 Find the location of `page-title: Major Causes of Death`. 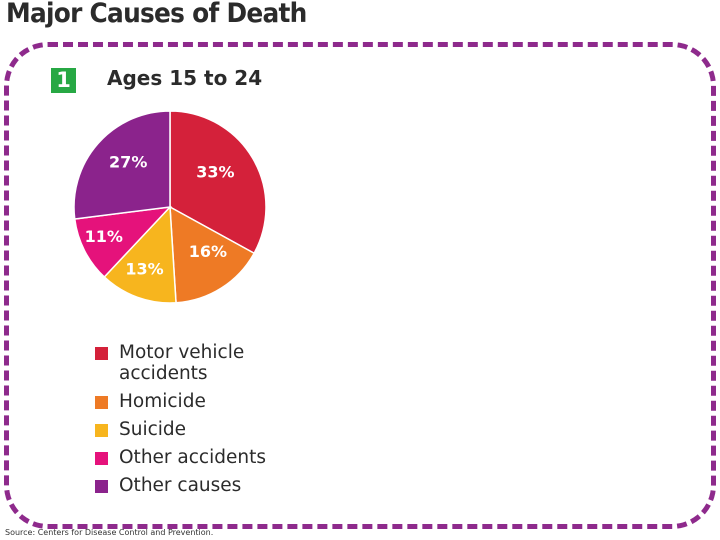

page-title: Major Causes of Death is located at coordinates (156, 14).